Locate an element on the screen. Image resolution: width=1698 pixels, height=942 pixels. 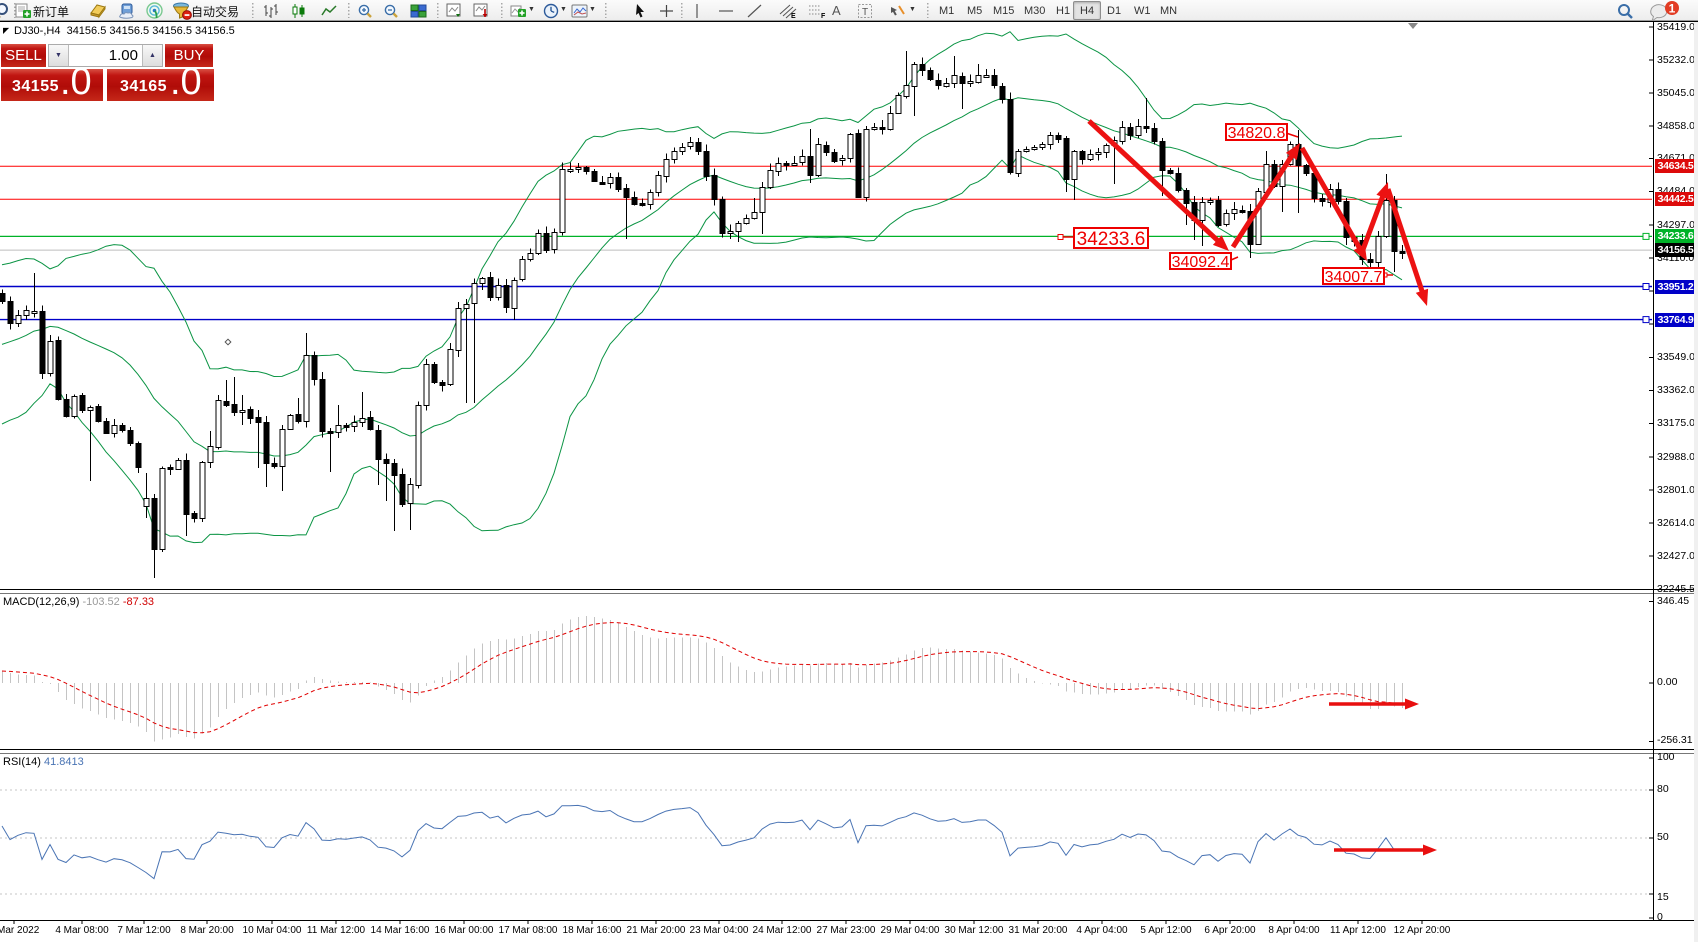
svg-text: E is located at coordinates (793, 16).